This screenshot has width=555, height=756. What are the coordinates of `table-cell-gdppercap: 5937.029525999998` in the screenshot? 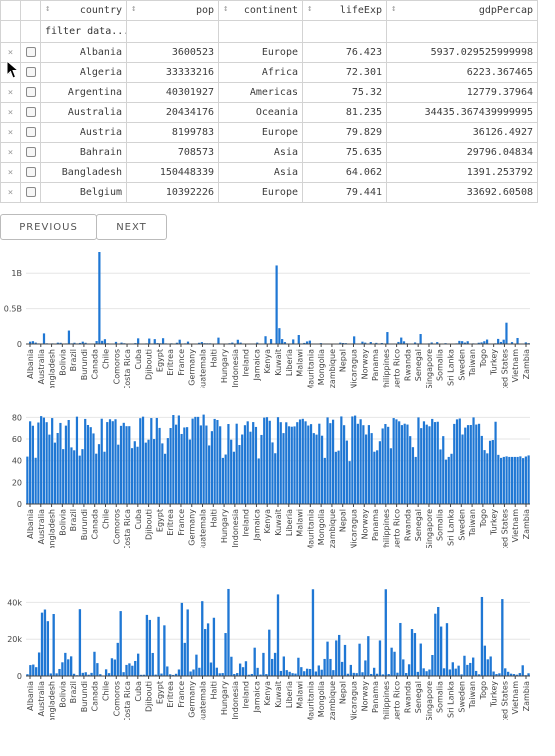 It's located at (462, 52).